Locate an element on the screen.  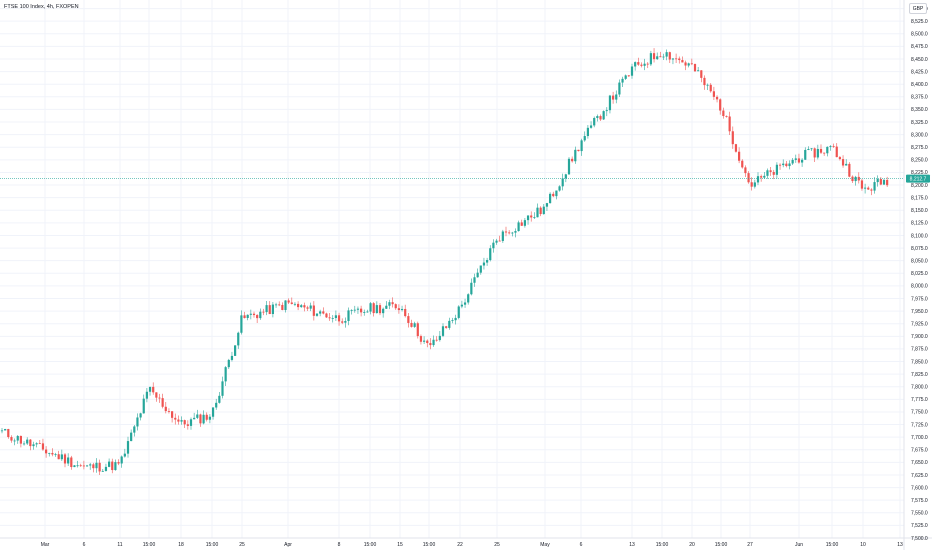
last-price-badge is located at coordinates (918, 178).